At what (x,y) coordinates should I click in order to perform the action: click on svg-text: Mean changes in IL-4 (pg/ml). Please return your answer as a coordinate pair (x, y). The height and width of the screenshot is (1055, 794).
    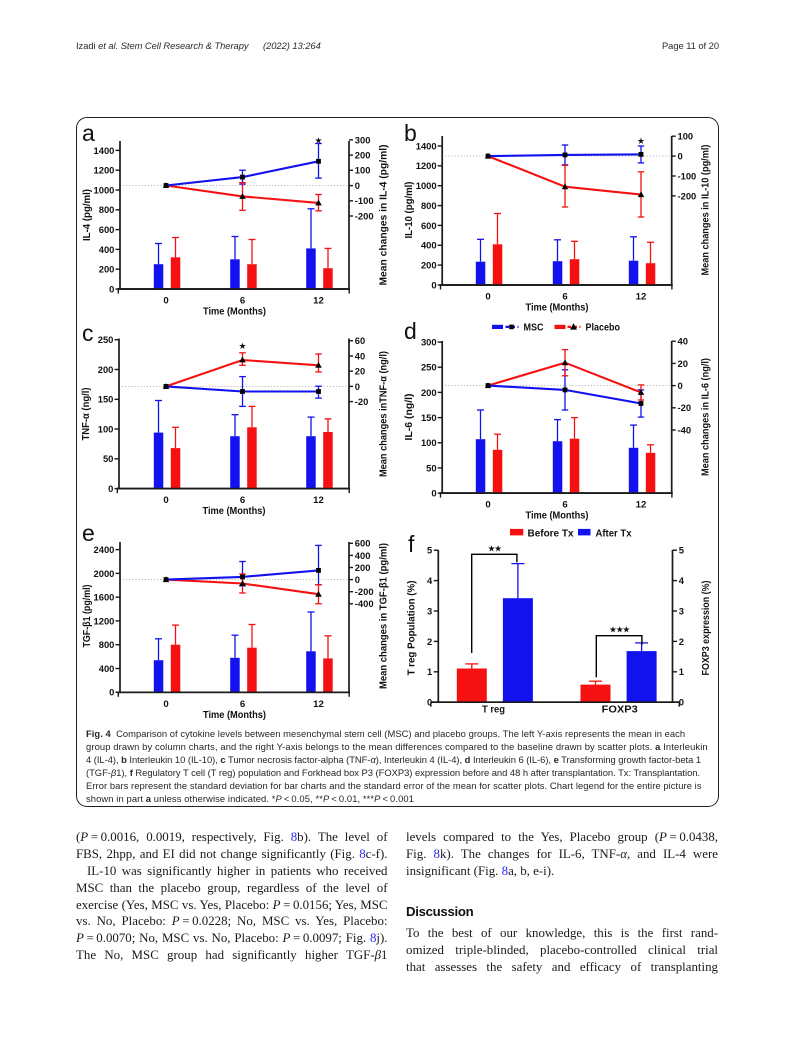
    Looking at the image, I should click on (384, 215).